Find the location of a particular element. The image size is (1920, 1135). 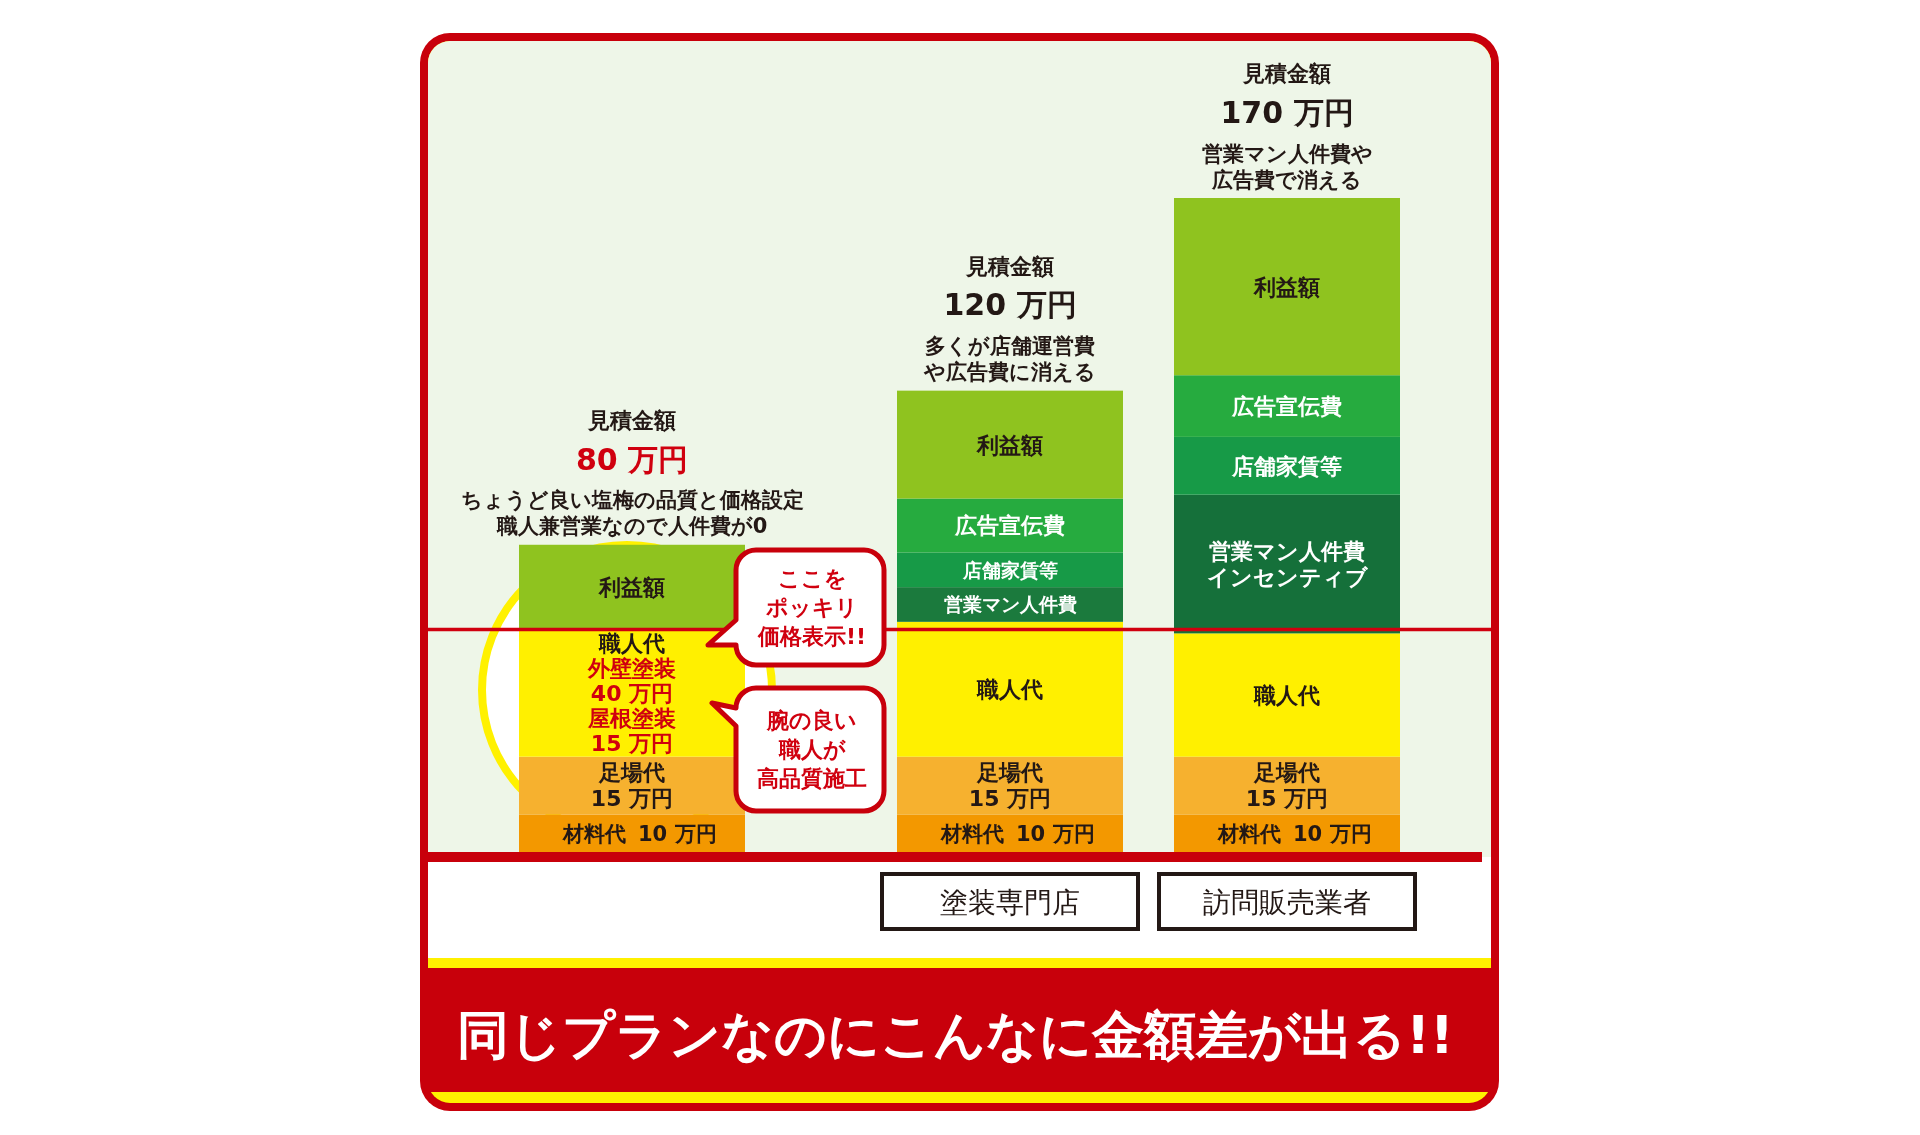

annotation: ここをポッキリ価格表示!! is located at coordinates (812, 608).